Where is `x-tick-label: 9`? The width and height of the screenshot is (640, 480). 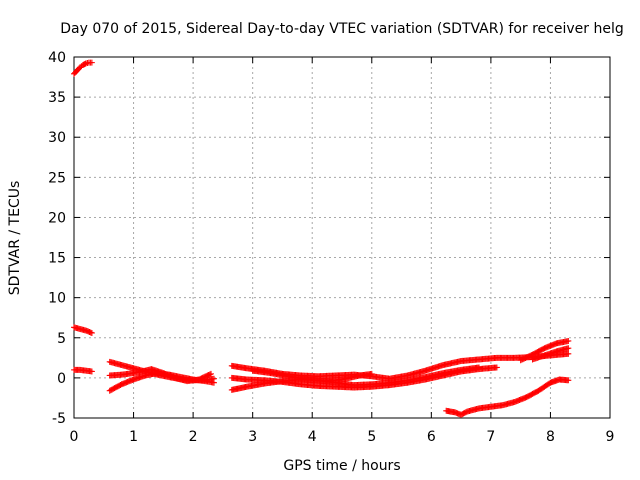 x-tick-label: 9 is located at coordinates (610, 437).